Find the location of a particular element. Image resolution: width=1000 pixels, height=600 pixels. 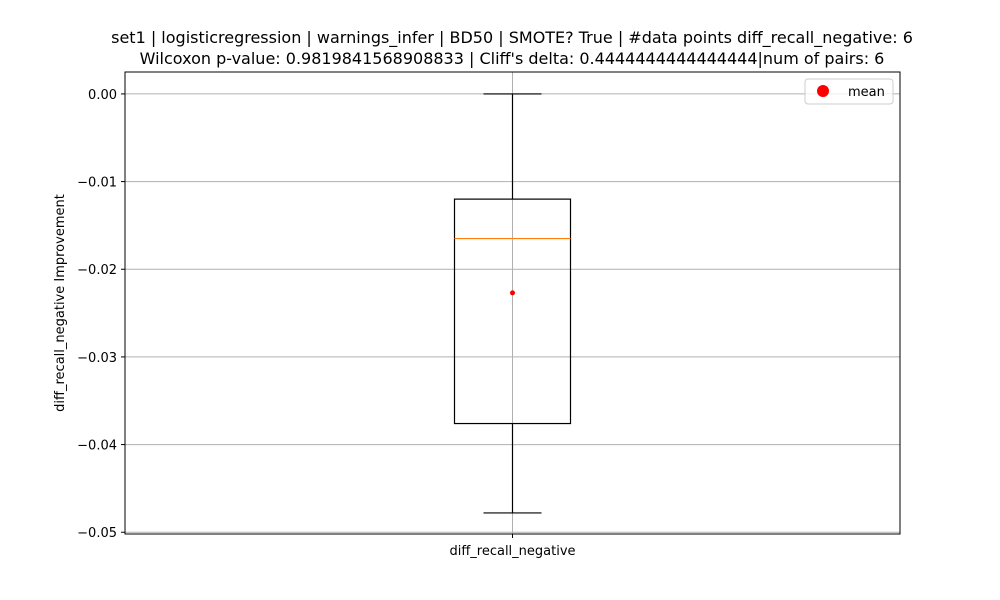

legend: mean is located at coordinates (849, 91).